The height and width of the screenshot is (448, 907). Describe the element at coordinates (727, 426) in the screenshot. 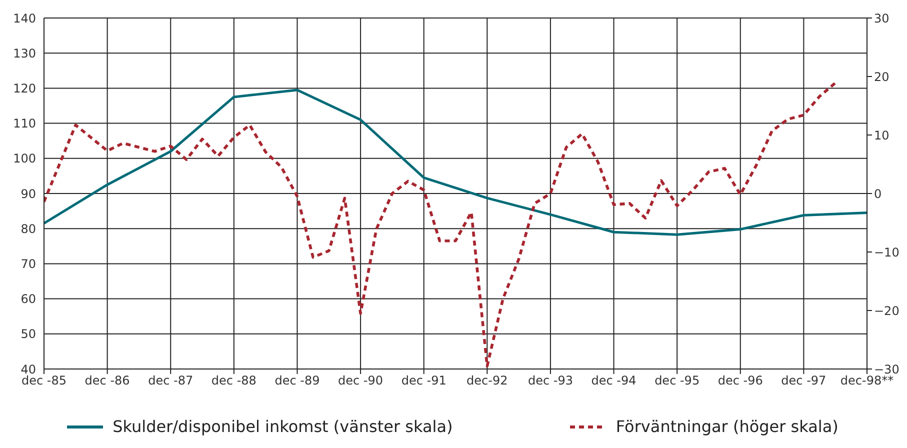

I see `legend-label: Förväntningar (höger skala)` at that location.